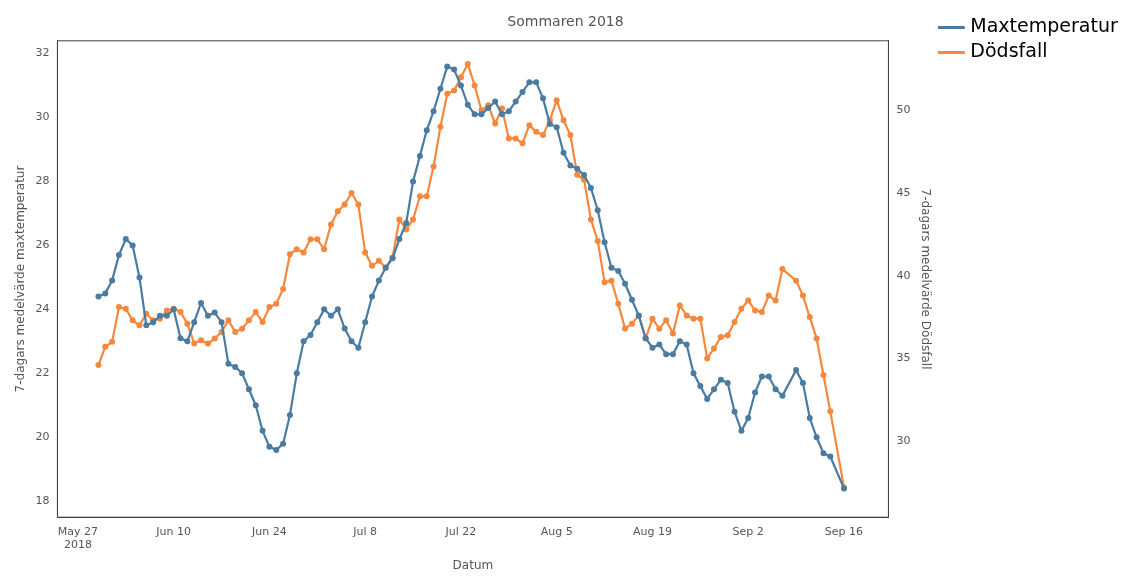  I want to click on x-tick-label: Sep 16, so click(844, 531).